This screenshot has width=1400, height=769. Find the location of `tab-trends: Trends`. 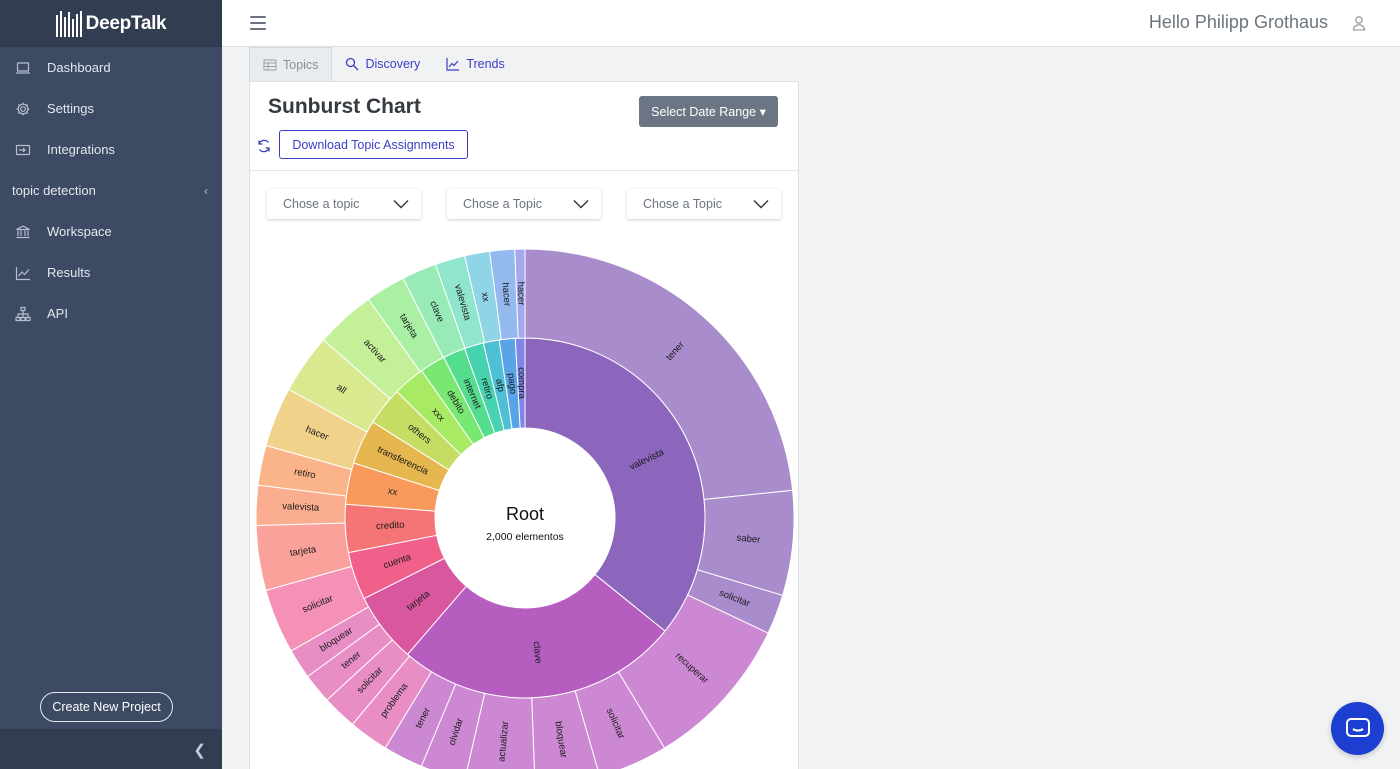

tab-trends: Trends is located at coordinates (475, 64).